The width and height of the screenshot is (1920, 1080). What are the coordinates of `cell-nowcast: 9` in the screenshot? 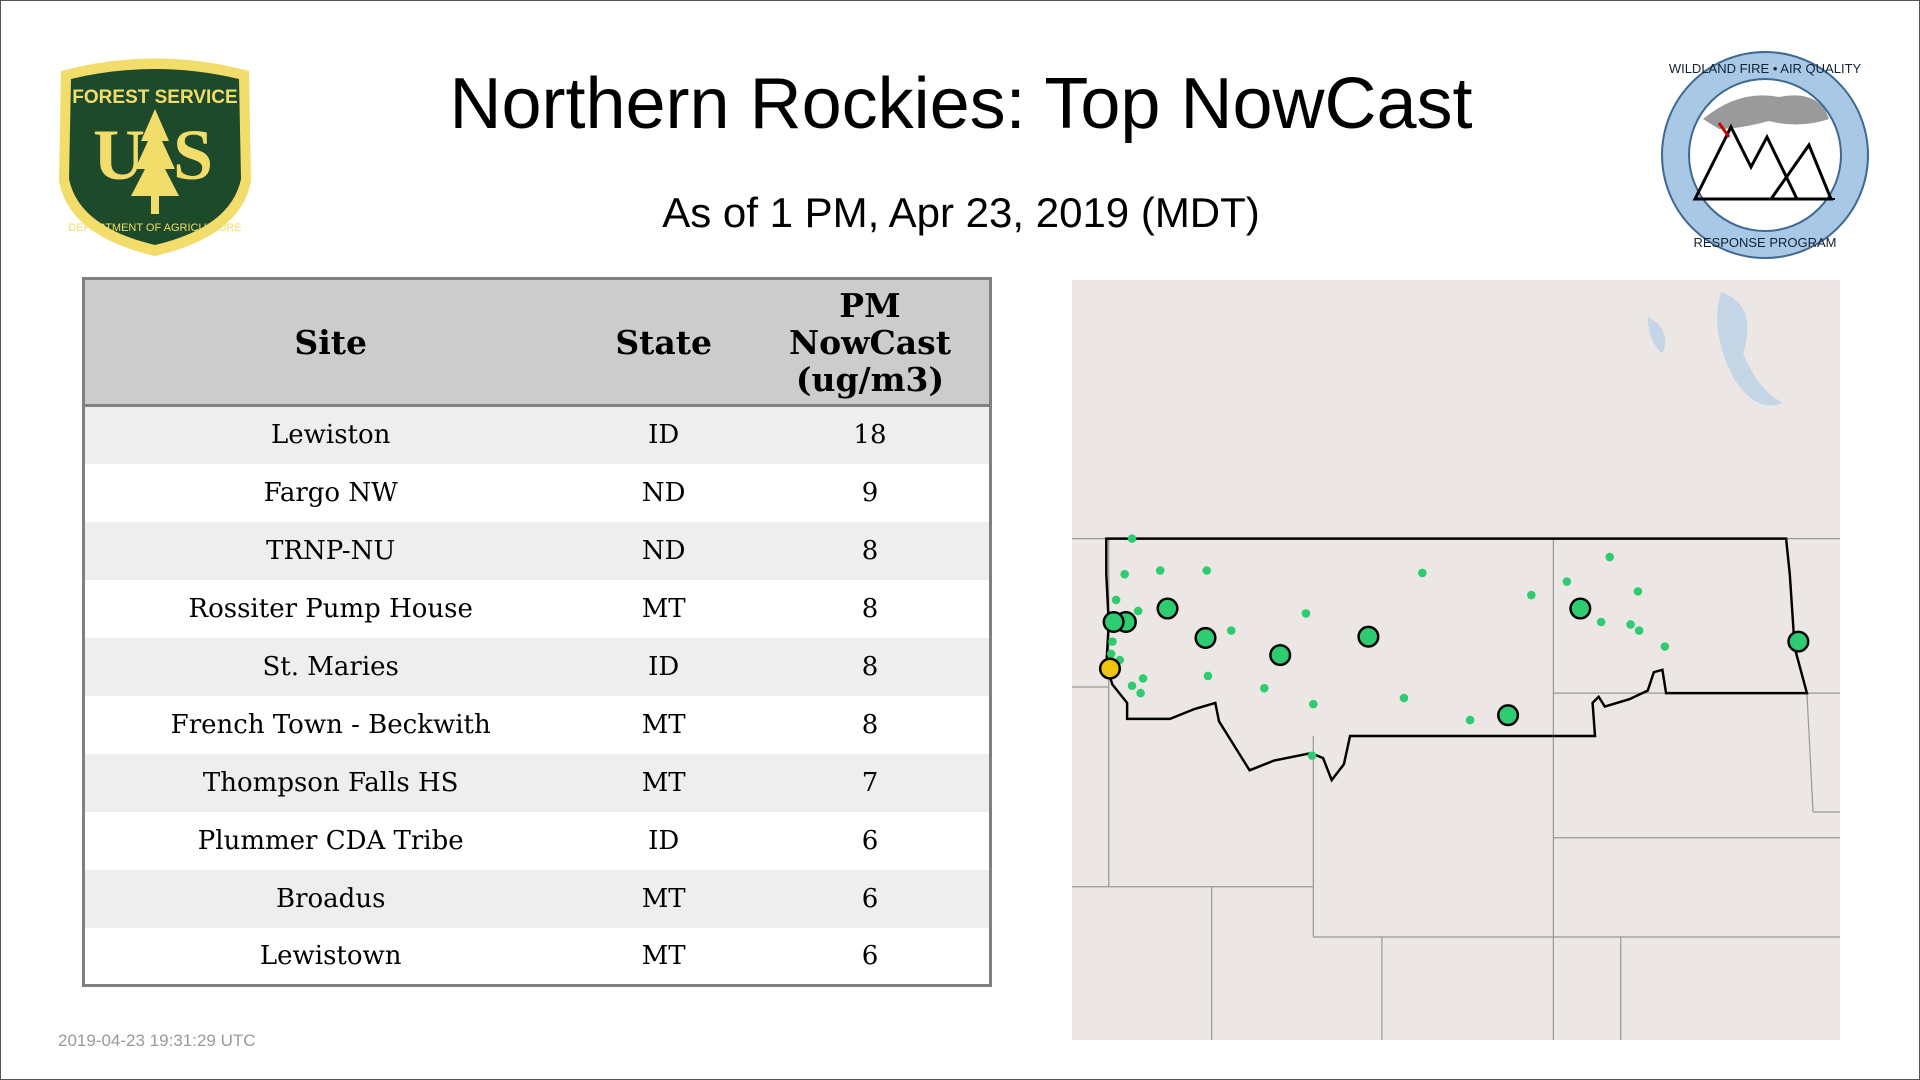 It's located at (870, 492).